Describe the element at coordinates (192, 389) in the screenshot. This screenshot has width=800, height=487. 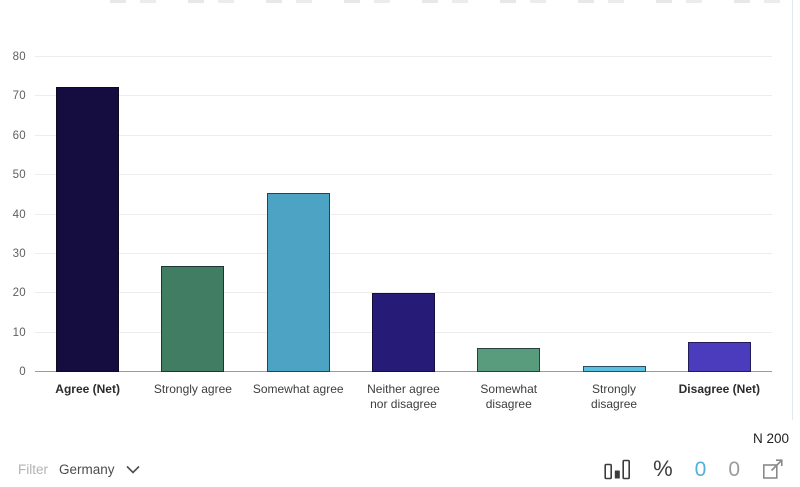
I see `x-axis-label: Strongly agree` at that location.